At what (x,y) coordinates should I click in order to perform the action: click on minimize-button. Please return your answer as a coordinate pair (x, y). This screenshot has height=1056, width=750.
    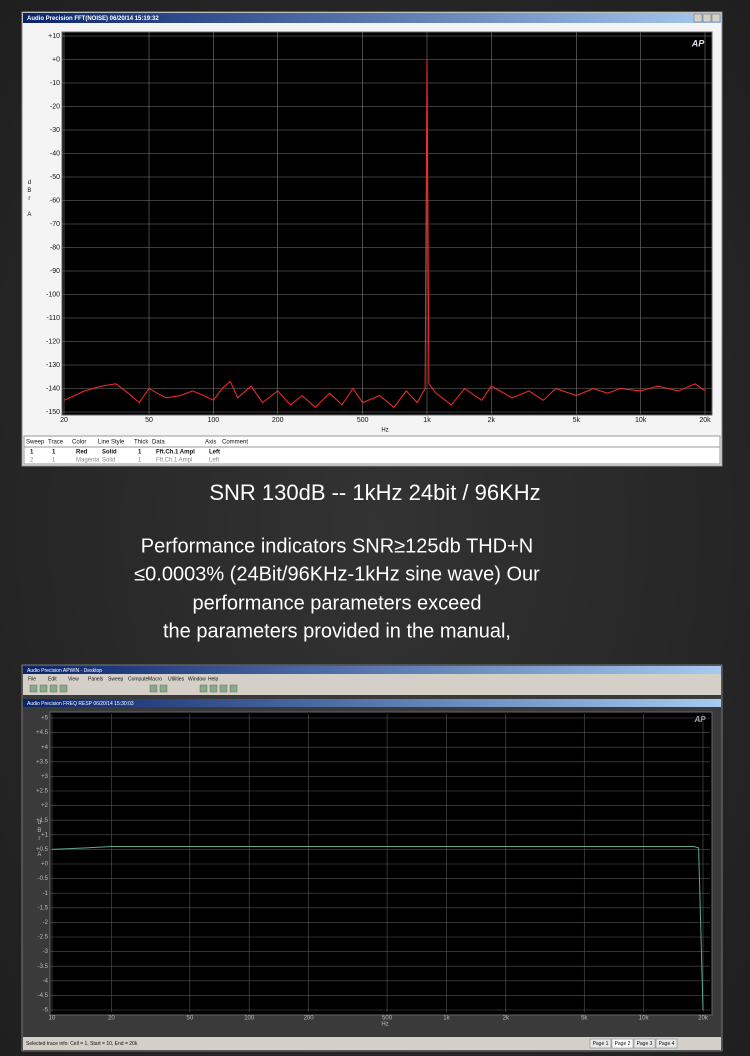
    Looking at the image, I should click on (698, 18).